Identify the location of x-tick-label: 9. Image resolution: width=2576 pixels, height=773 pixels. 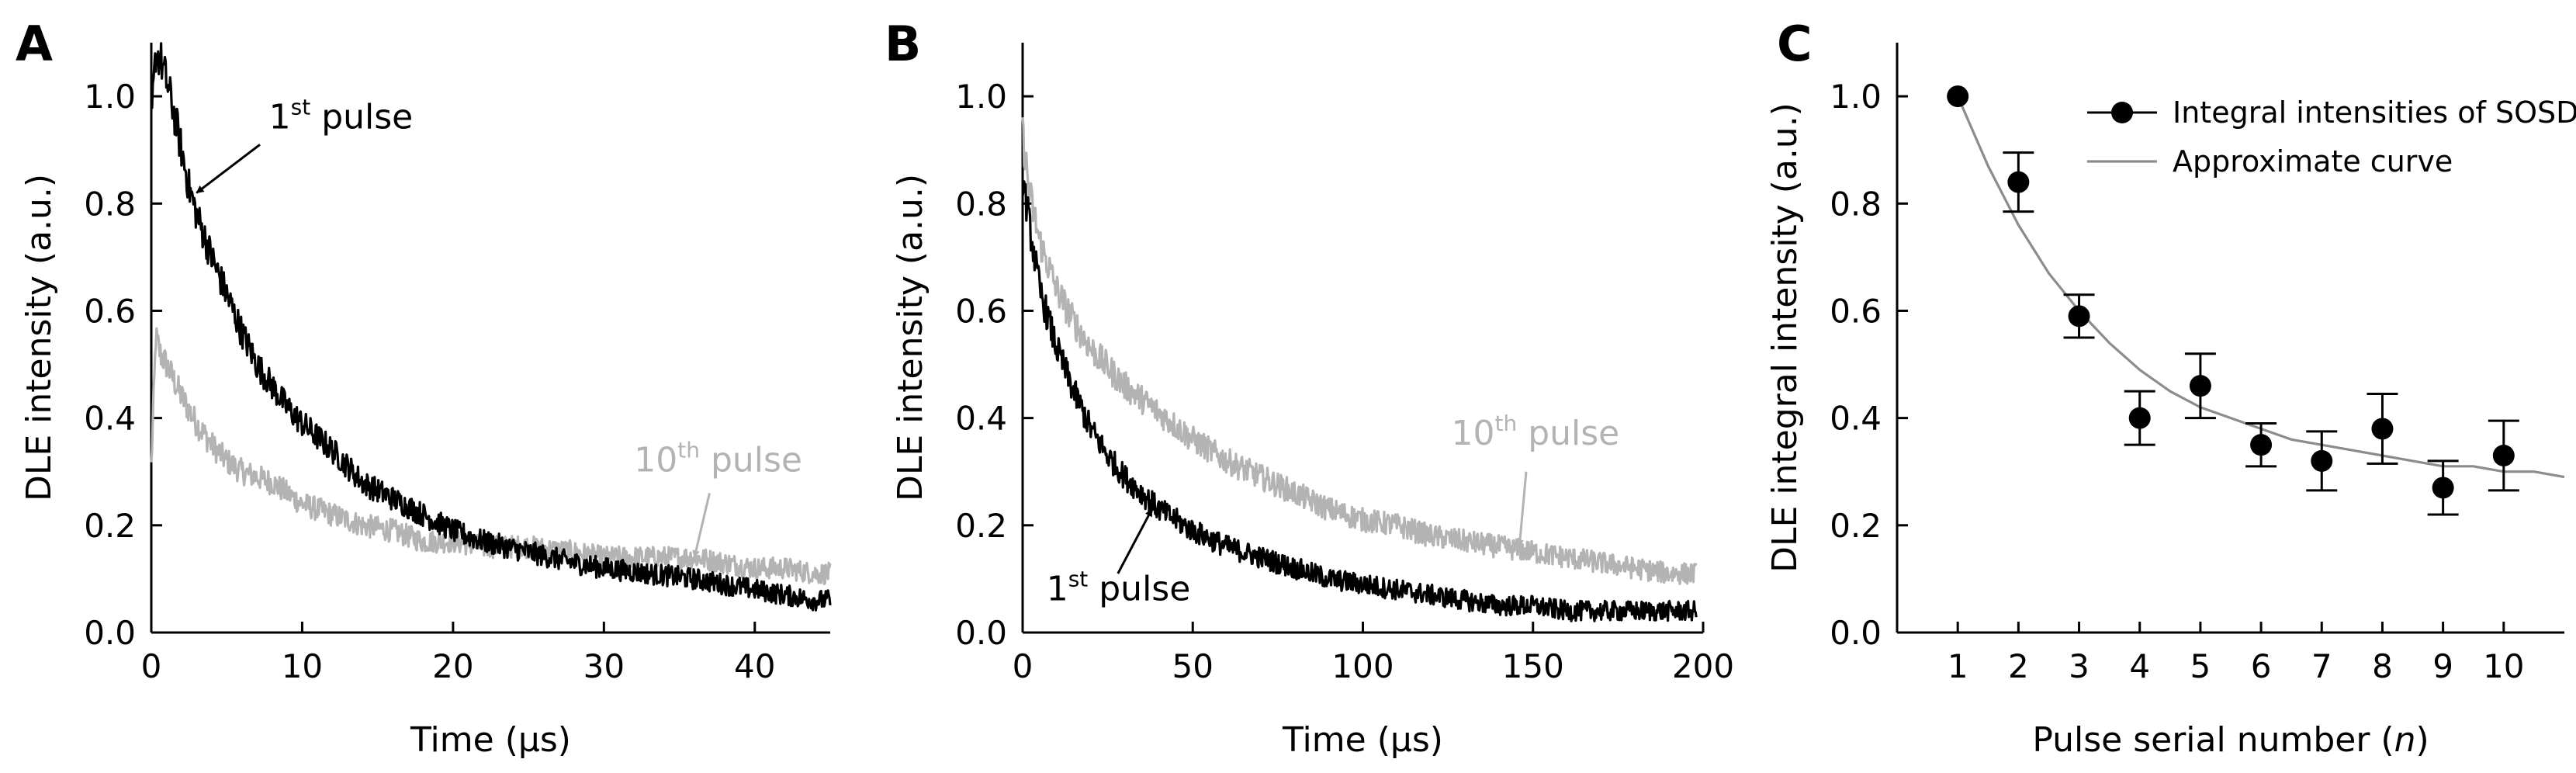
(2442, 666).